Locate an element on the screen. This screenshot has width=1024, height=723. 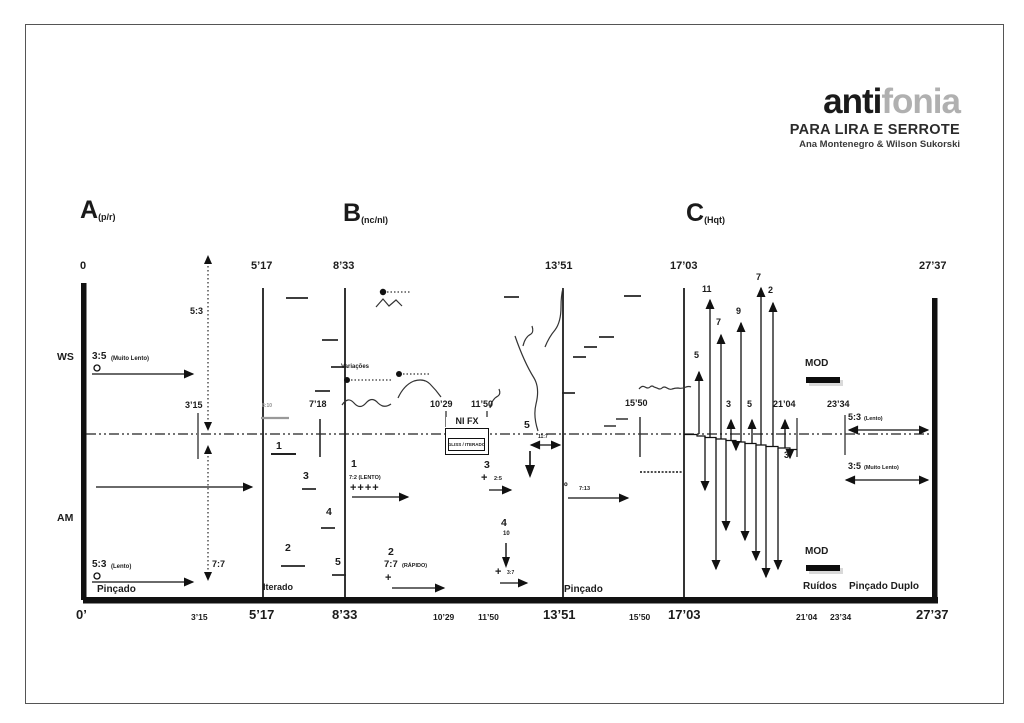
section-c-letter: C is located at coordinates (695, 213).